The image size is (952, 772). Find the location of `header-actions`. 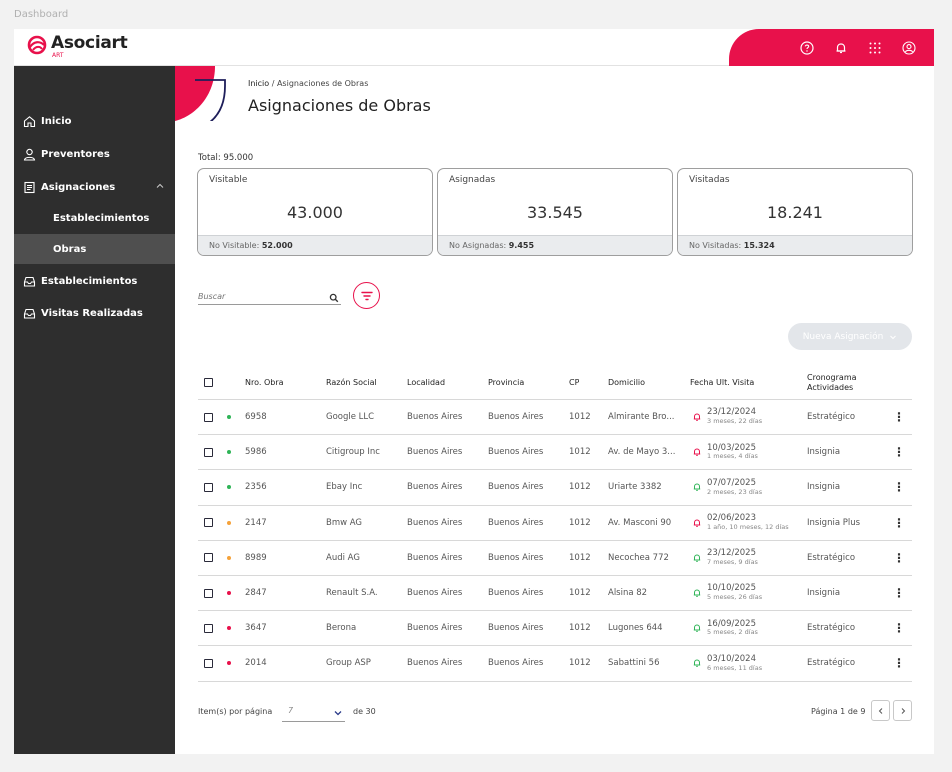

header-actions is located at coordinates (831, 47).